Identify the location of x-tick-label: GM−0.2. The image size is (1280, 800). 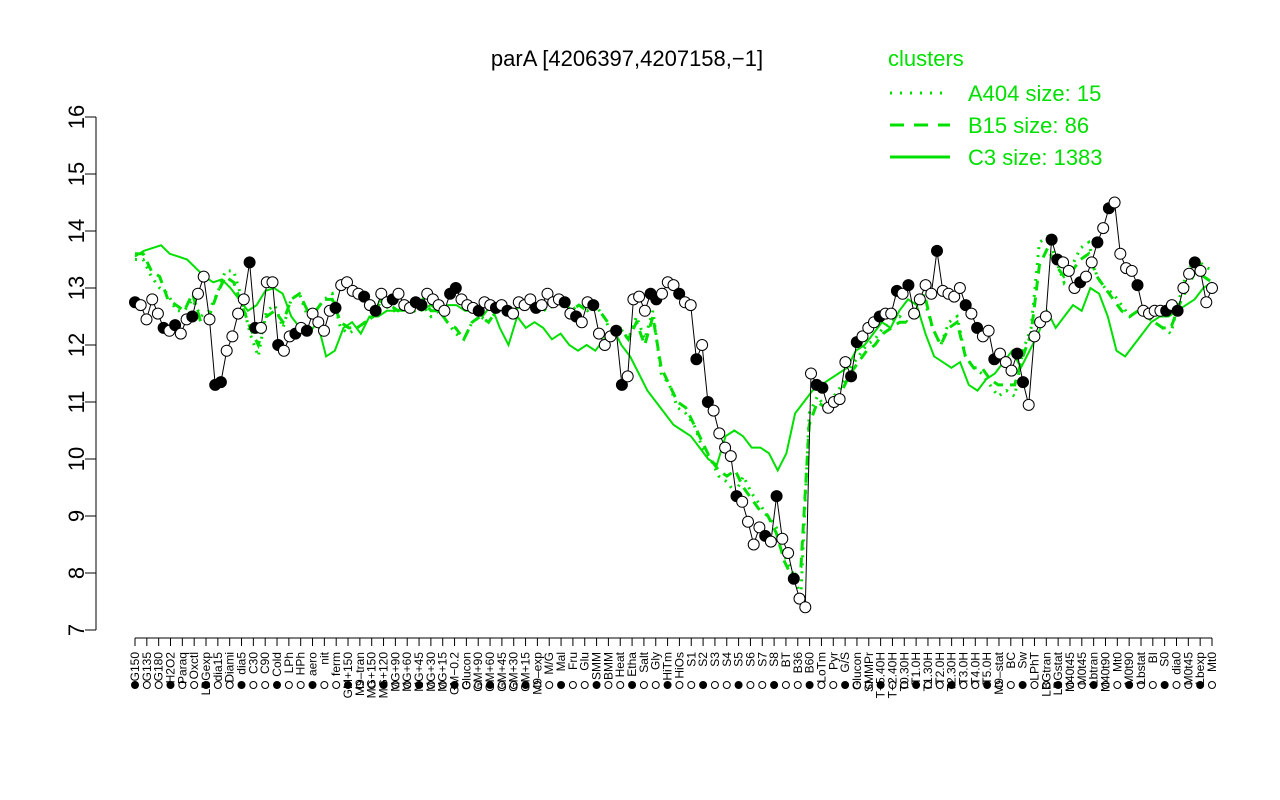
(455, 673).